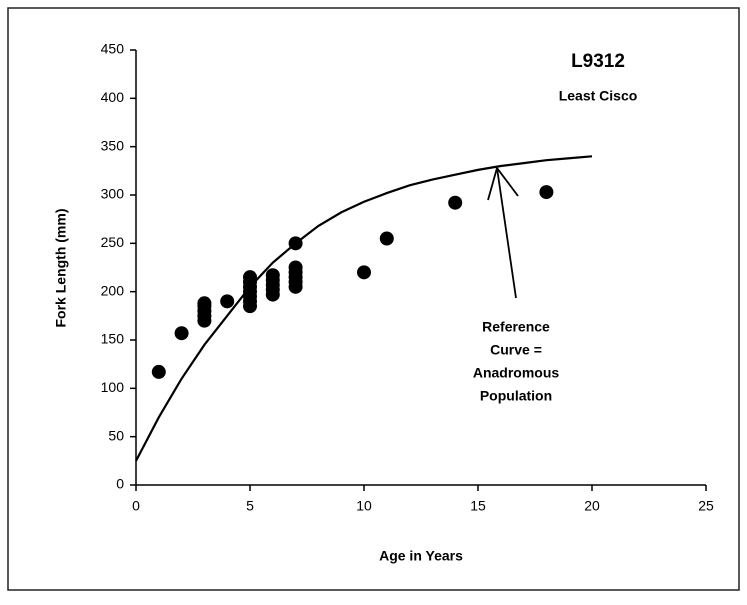 The image size is (747, 605). Describe the element at coordinates (113, 339) in the screenshot. I see `y-tick-label: 150` at that location.